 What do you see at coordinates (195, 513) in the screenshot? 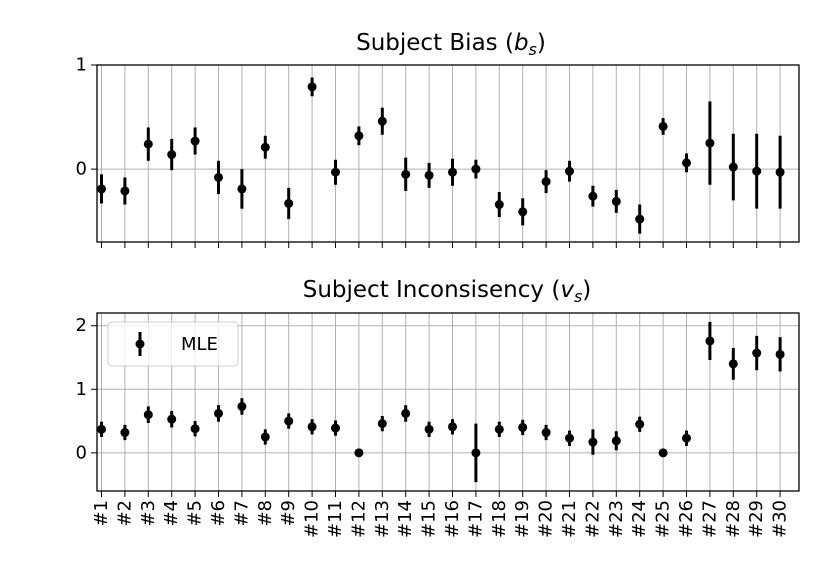
I see `x-tick-label: #5` at bounding box center [195, 513].